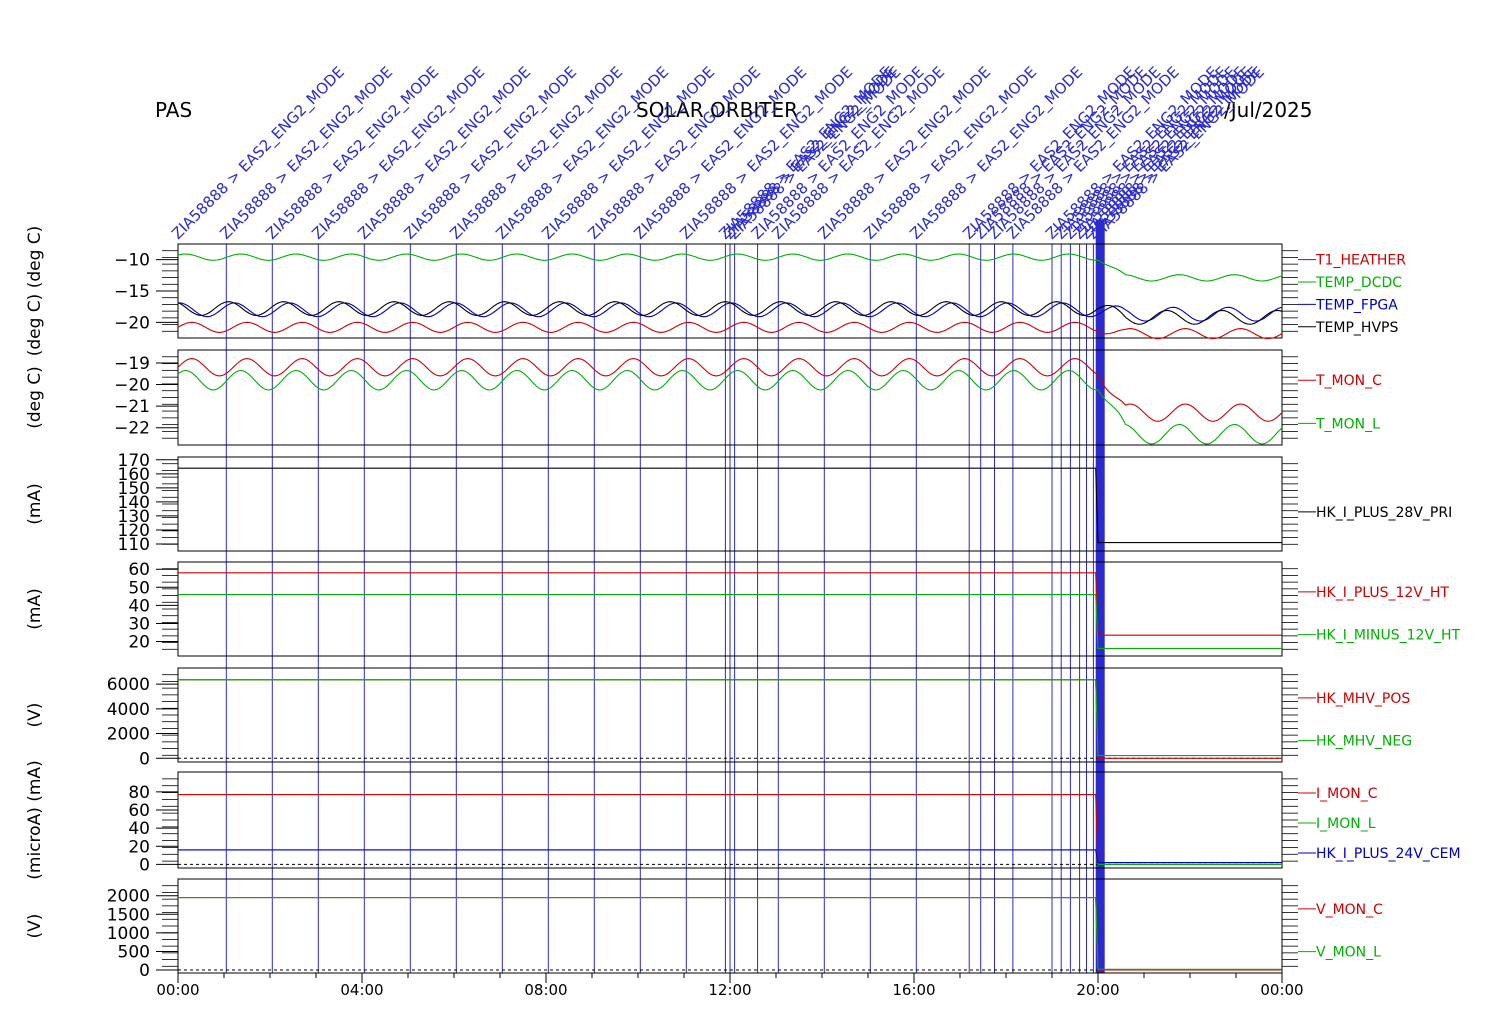 Image resolution: width=1512 pixels, height=1020 pixels. What do you see at coordinates (174, 110) in the screenshot?
I see `instrument-label: PAS` at bounding box center [174, 110].